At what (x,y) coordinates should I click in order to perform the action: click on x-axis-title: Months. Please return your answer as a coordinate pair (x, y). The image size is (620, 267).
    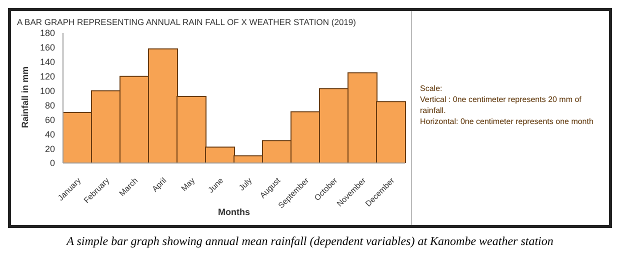
    Looking at the image, I should click on (234, 212).